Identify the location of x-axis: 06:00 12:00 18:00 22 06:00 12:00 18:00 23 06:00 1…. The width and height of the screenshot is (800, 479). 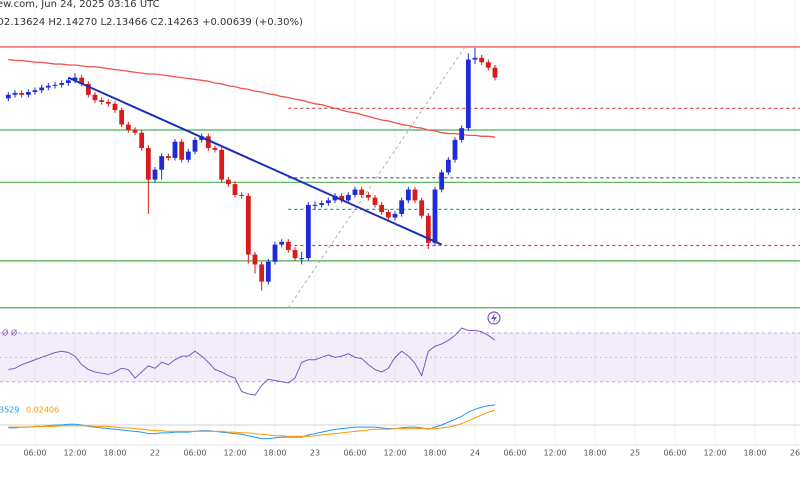
(411, 453).